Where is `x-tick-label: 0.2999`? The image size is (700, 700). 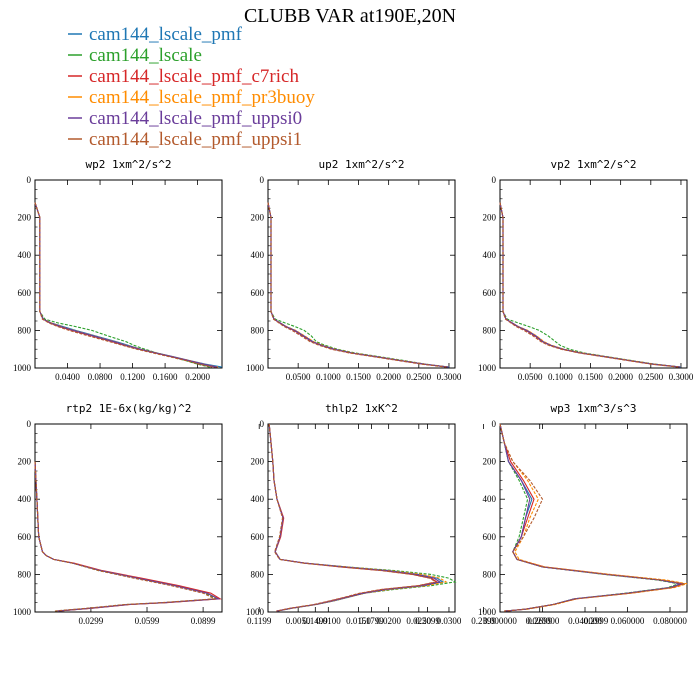
x-tick-label: 0.2999 is located at coordinates (595, 621).